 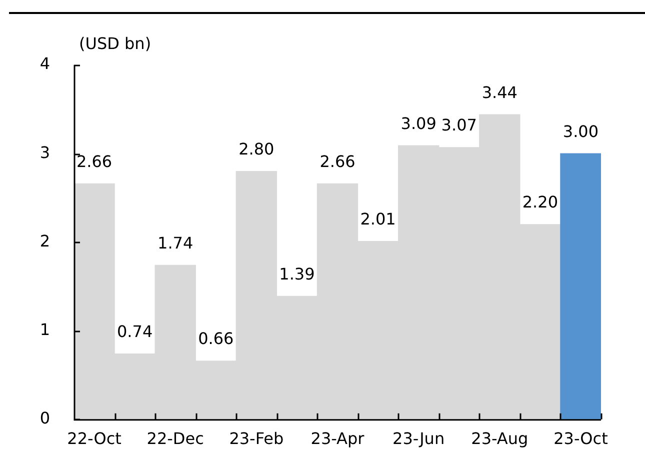 I want to click on y-tick-label: 3, so click(x=45, y=152).